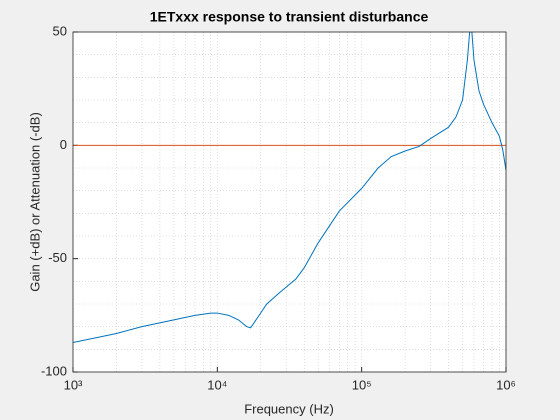  What do you see at coordinates (73, 384) in the screenshot?
I see `x-tick-label: 10³` at bounding box center [73, 384].